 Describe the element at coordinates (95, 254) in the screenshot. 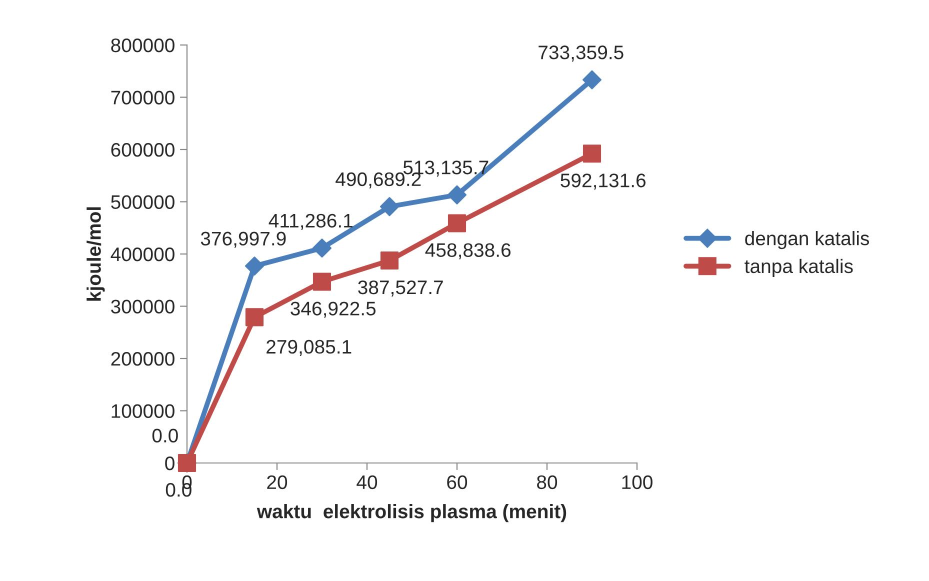

I see `y-axis-title: kjoule/mol` at that location.